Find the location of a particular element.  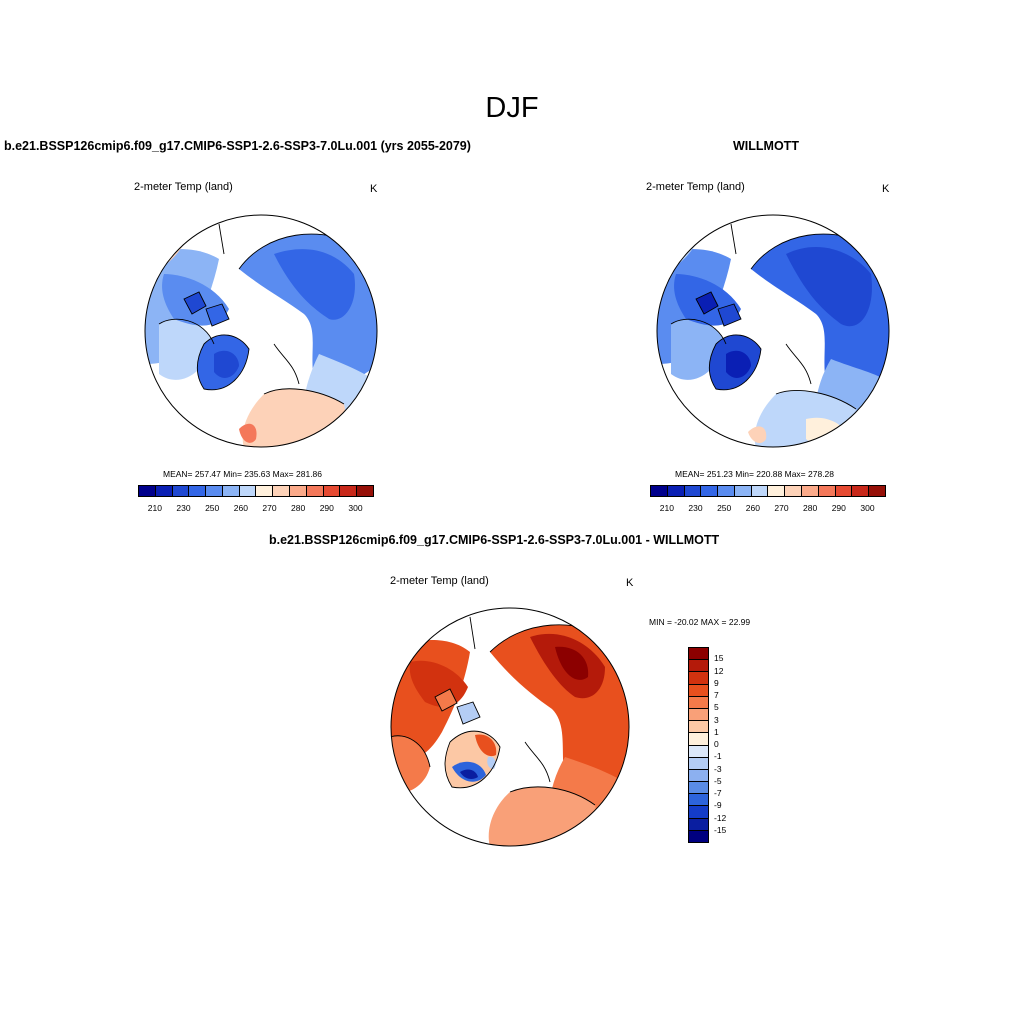

colorbar-tick-label: 3 is located at coordinates (716, 720).